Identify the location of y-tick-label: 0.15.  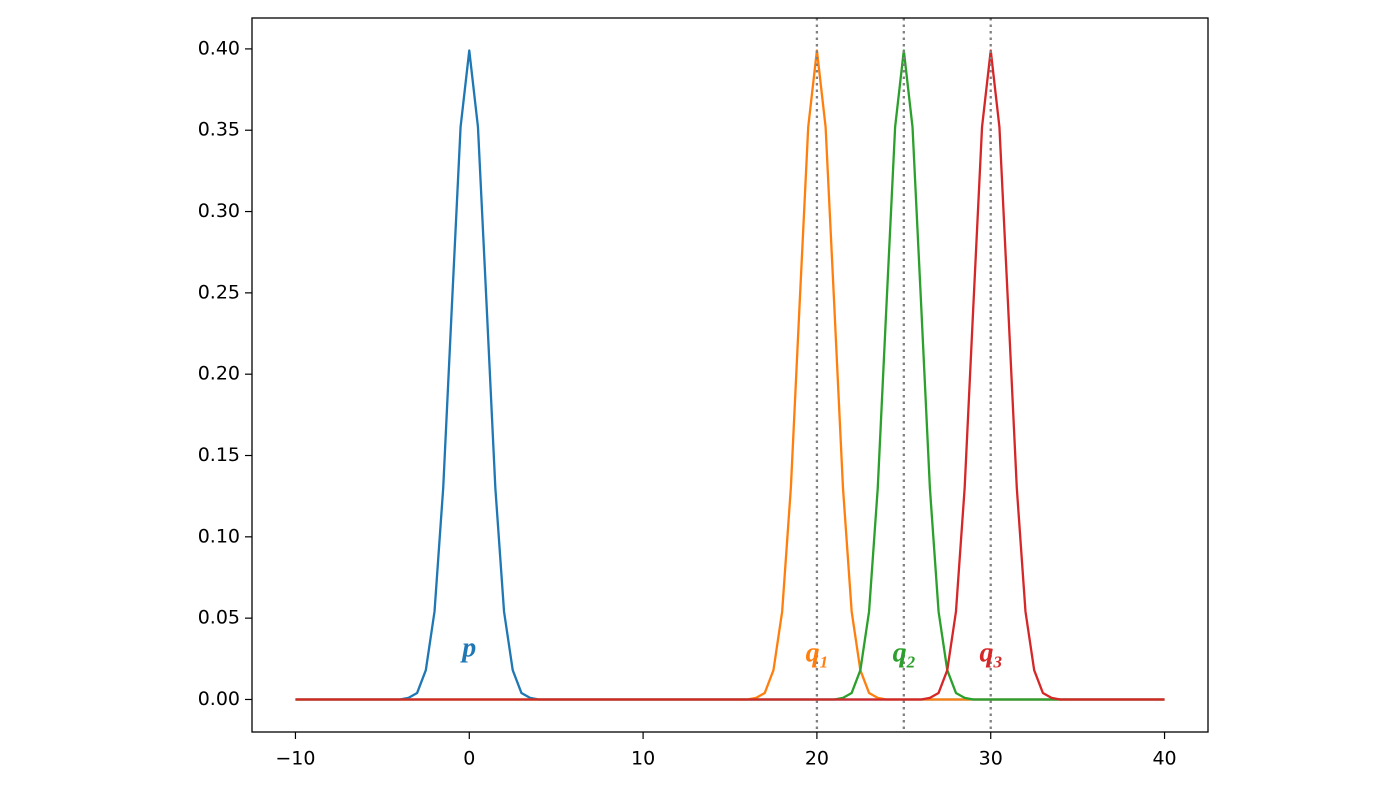
(219, 455).